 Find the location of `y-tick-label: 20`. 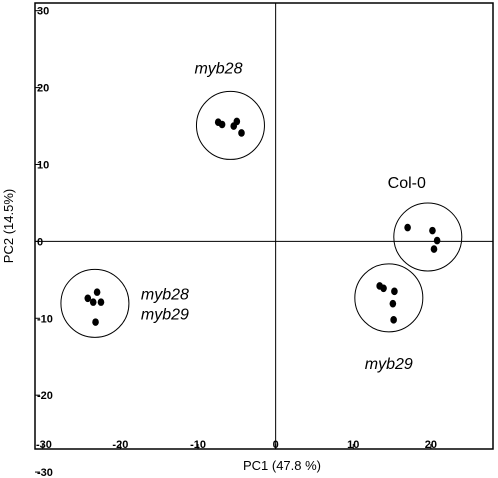

y-tick-label: 20 is located at coordinates (43, 89).